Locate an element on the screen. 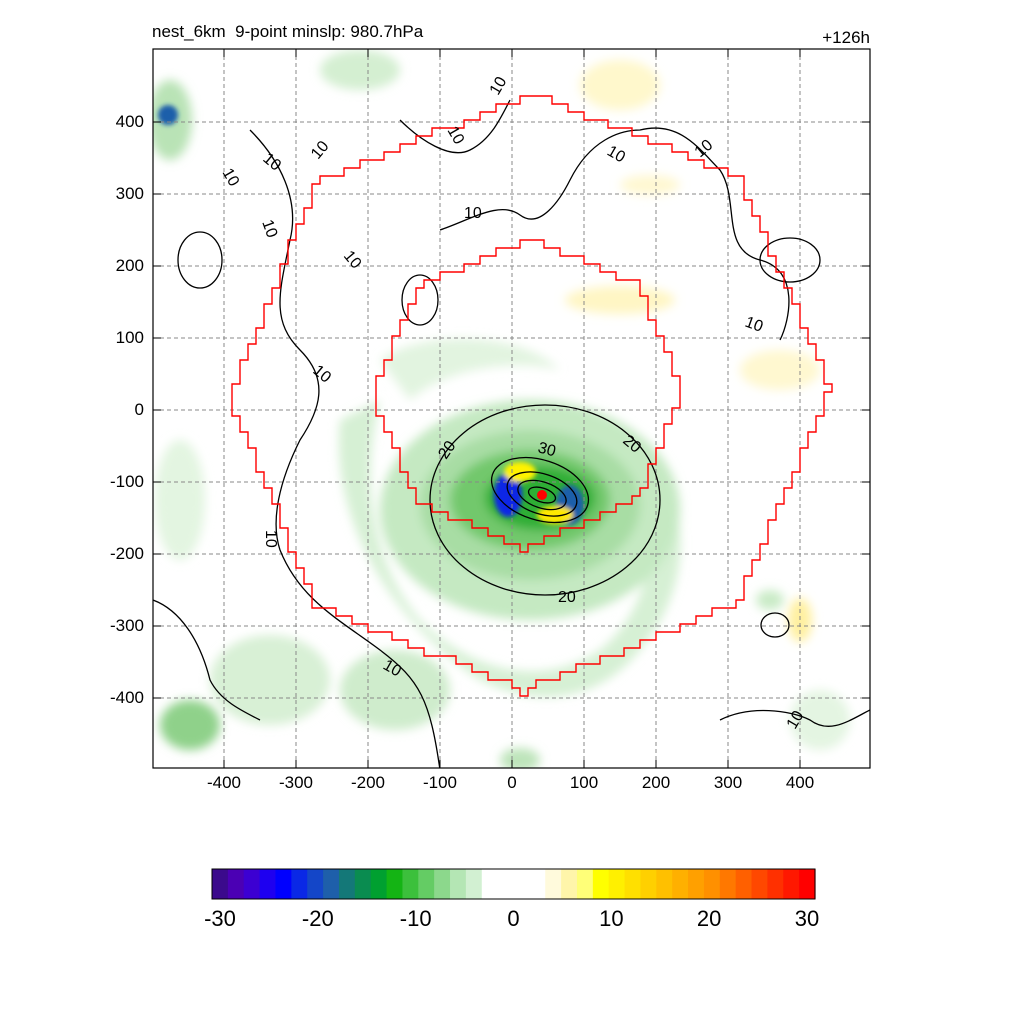 The image size is (1024, 1024). contour-label: 20 is located at coordinates (567, 597).